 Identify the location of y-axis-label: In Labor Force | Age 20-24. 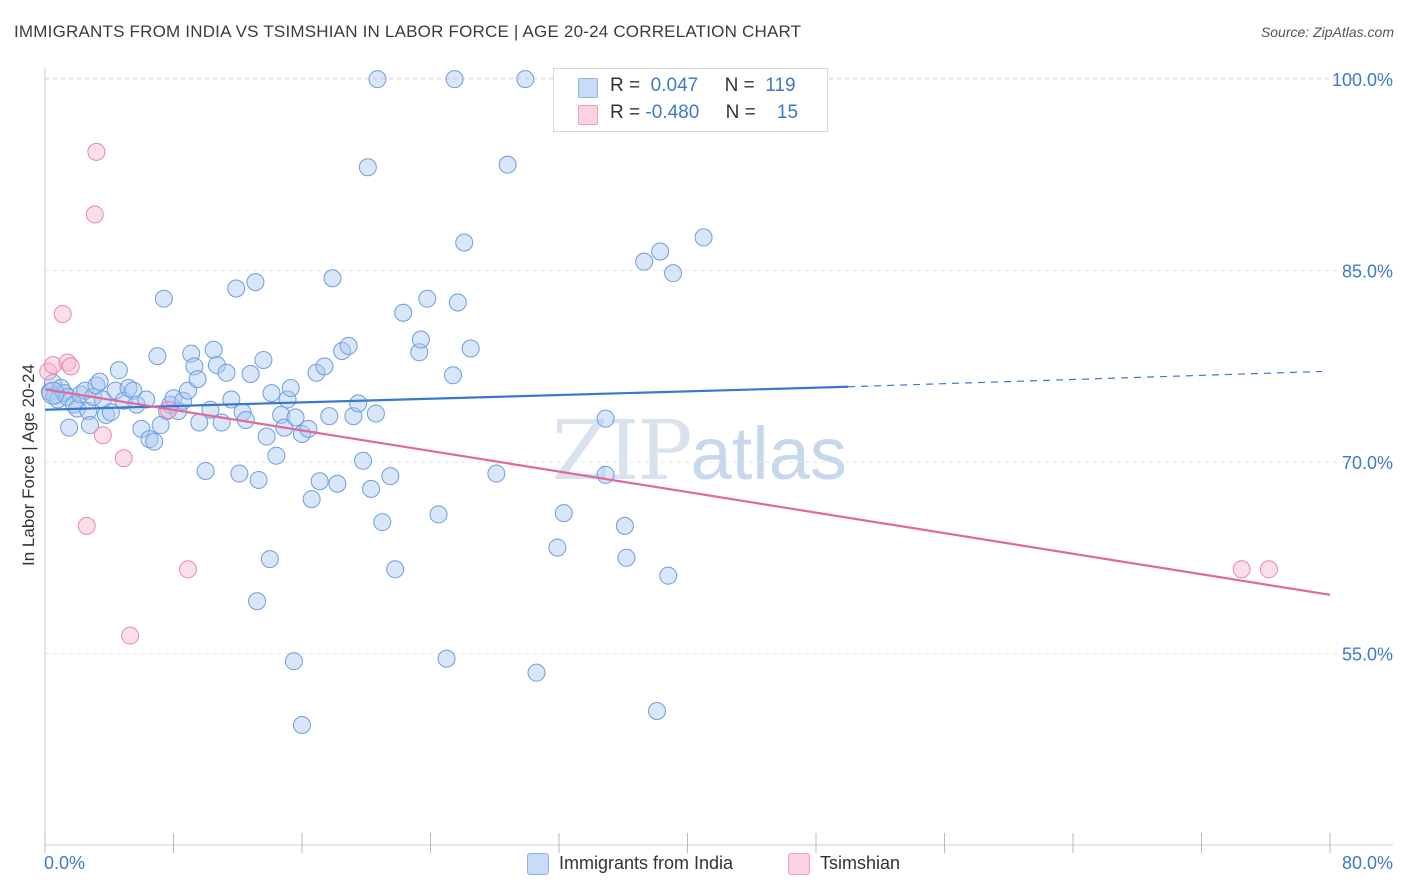
(28, 465).